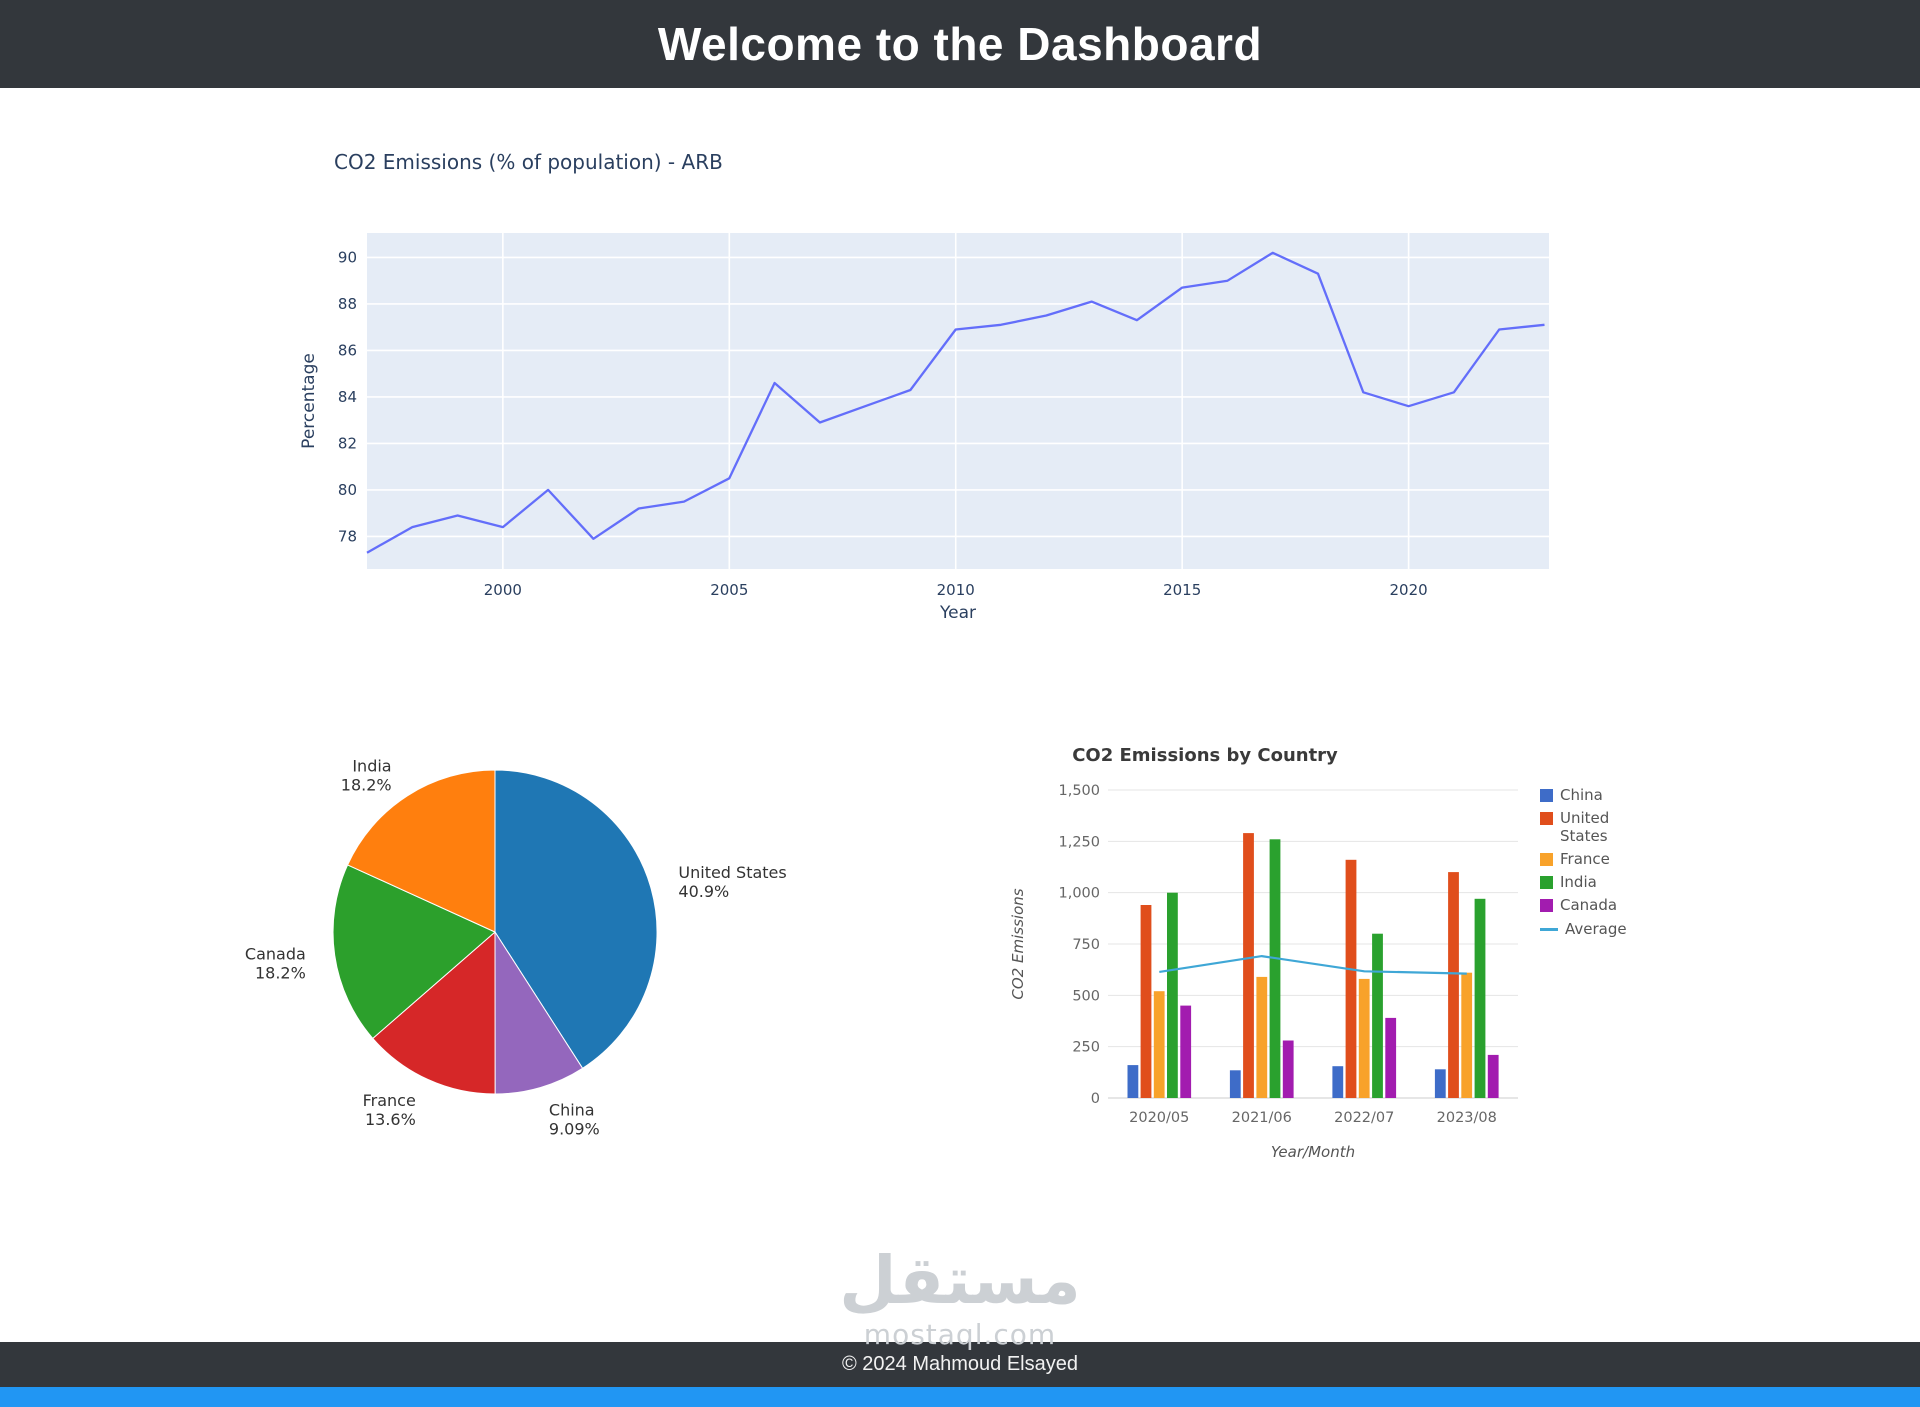 Image resolution: width=1920 pixels, height=1407 pixels. What do you see at coordinates (1480, 998) in the screenshot?
I see `bar-india-2023/08` at bounding box center [1480, 998].